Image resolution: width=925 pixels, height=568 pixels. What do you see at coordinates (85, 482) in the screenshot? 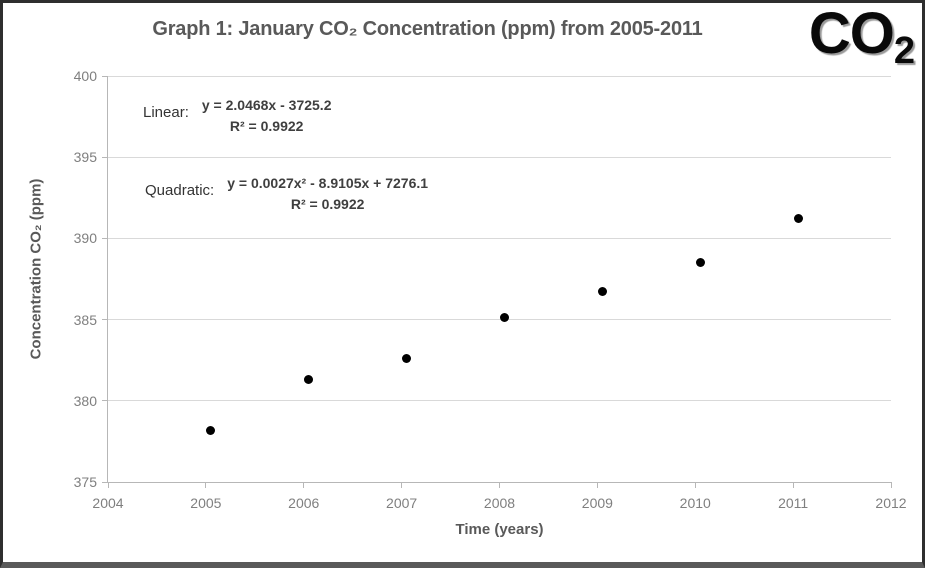
I see `y-tick-label-375: 375` at bounding box center [85, 482].